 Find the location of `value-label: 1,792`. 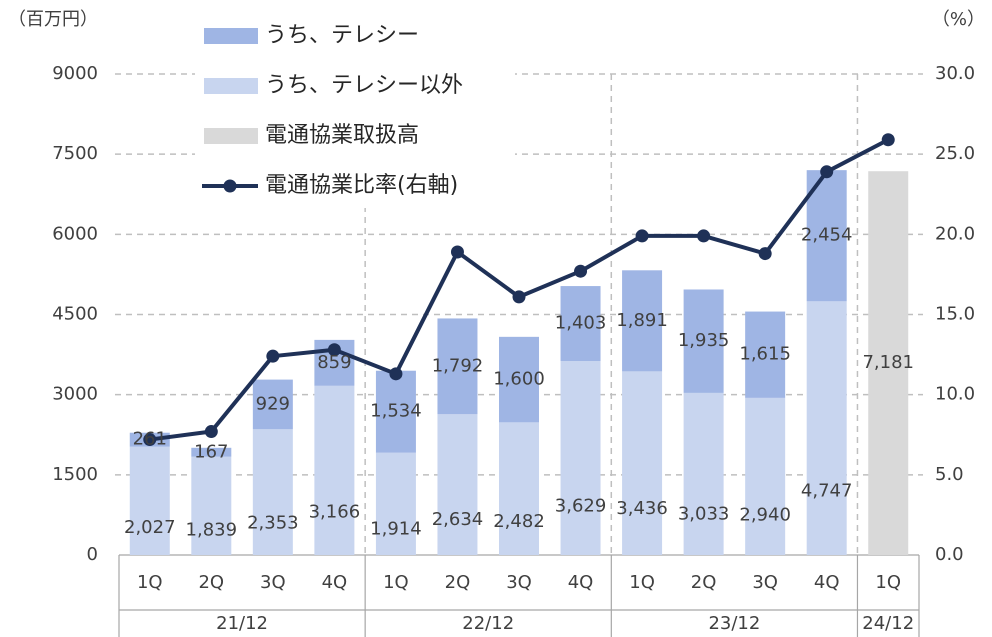

value-label: 1,792 is located at coordinates (458, 365).